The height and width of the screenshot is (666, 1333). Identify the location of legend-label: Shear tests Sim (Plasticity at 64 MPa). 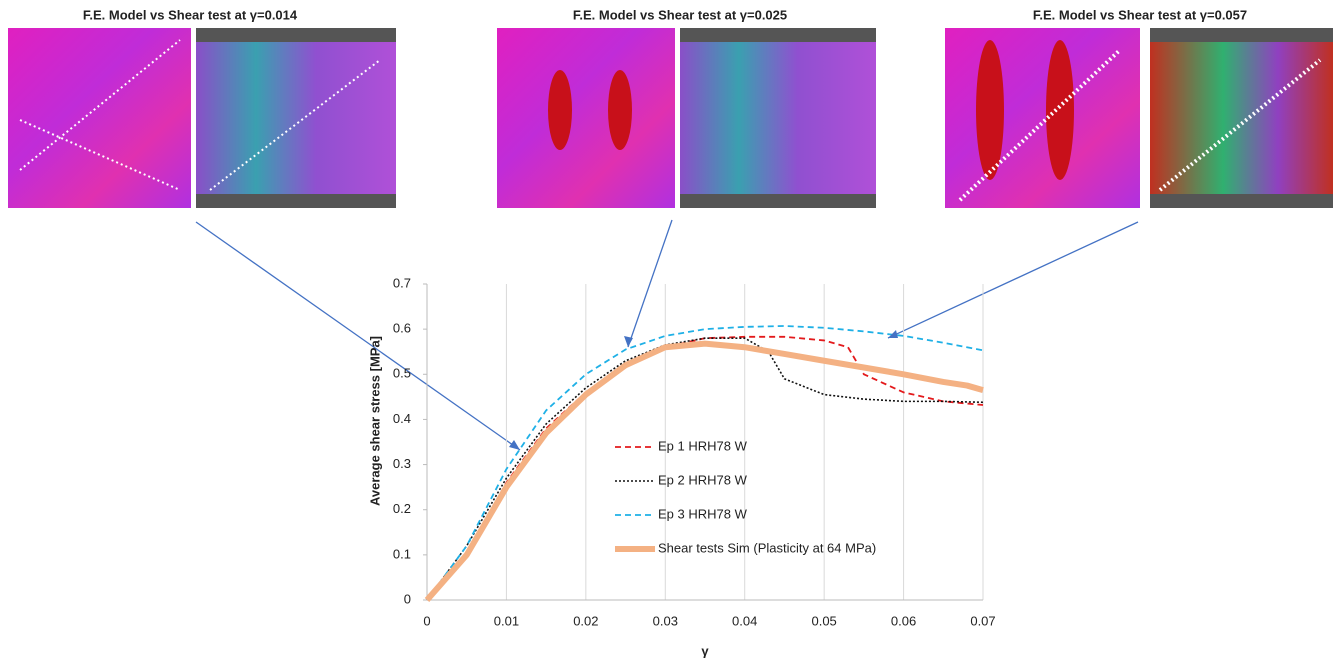
(767, 547).